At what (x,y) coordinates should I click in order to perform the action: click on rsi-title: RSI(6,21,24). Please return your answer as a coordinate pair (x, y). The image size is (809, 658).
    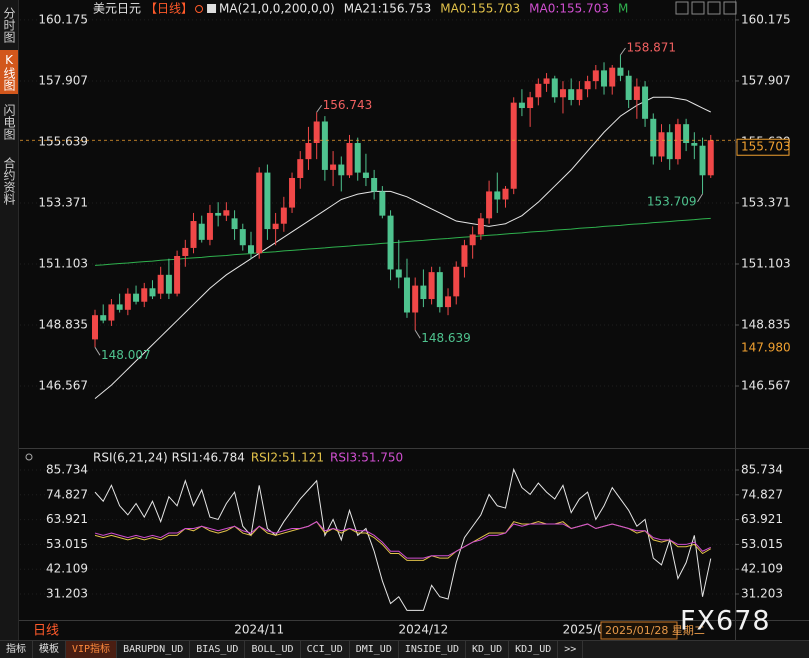
    Looking at the image, I should click on (130, 458).